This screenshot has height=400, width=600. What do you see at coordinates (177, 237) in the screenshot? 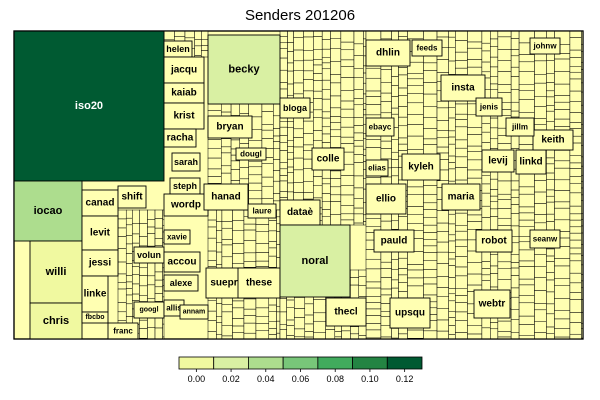
I see `tile-label-xavie: xavie` at bounding box center [177, 237].